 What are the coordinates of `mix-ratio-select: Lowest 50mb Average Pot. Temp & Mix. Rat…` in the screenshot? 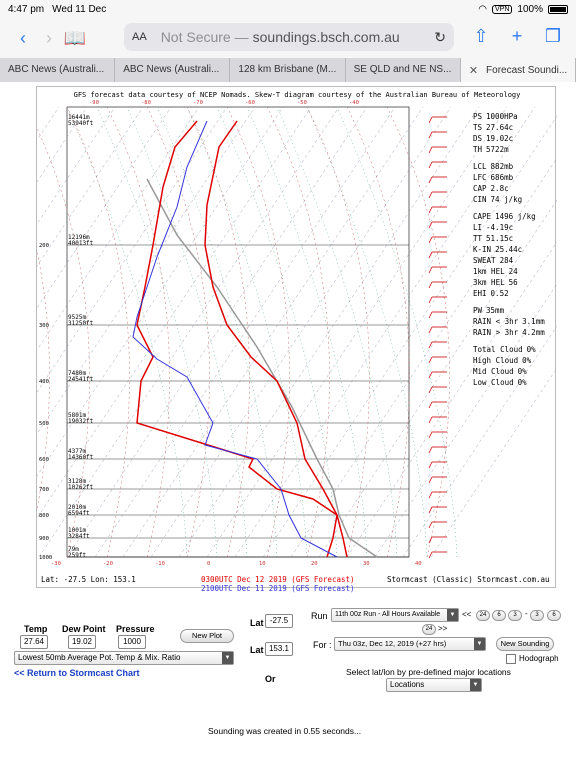 It's located at (124, 658).